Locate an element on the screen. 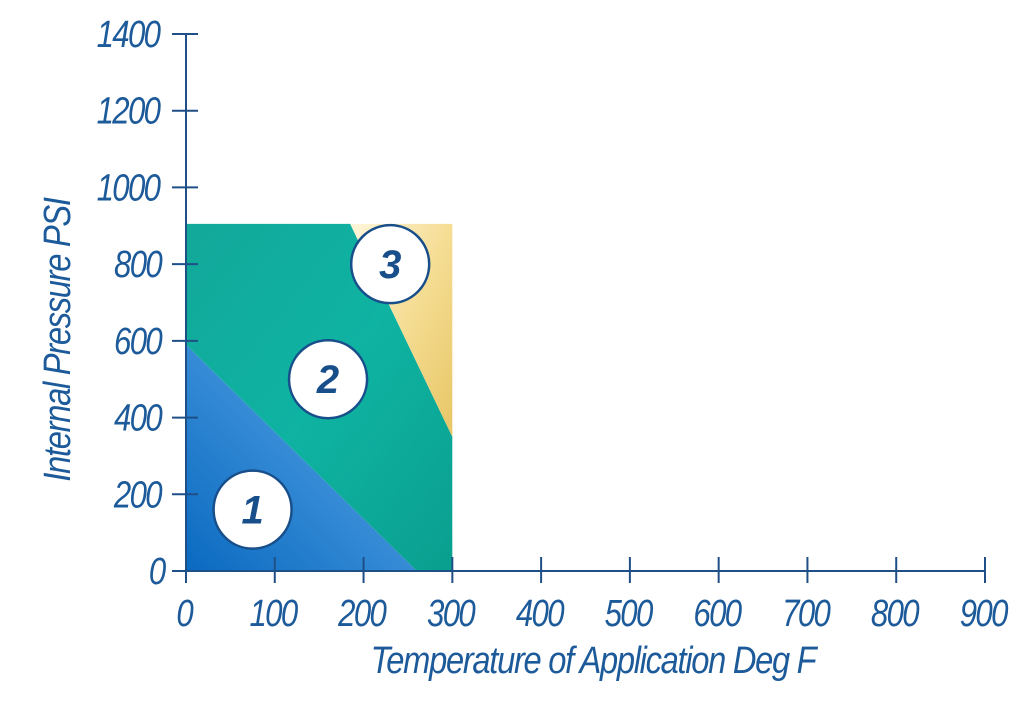  x-tick-label: 800 is located at coordinates (895, 614).